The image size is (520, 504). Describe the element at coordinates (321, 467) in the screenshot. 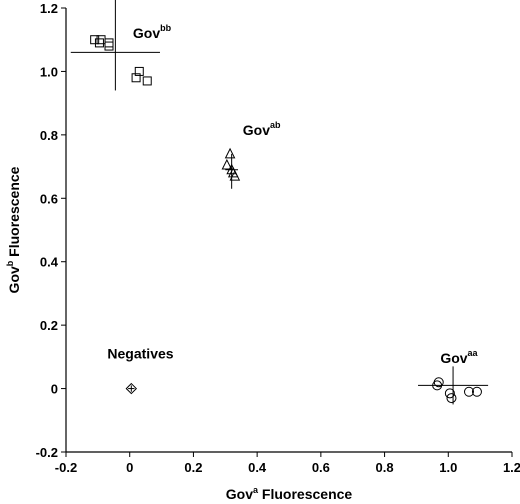

I see `x-tick-label: 0.6` at that location.